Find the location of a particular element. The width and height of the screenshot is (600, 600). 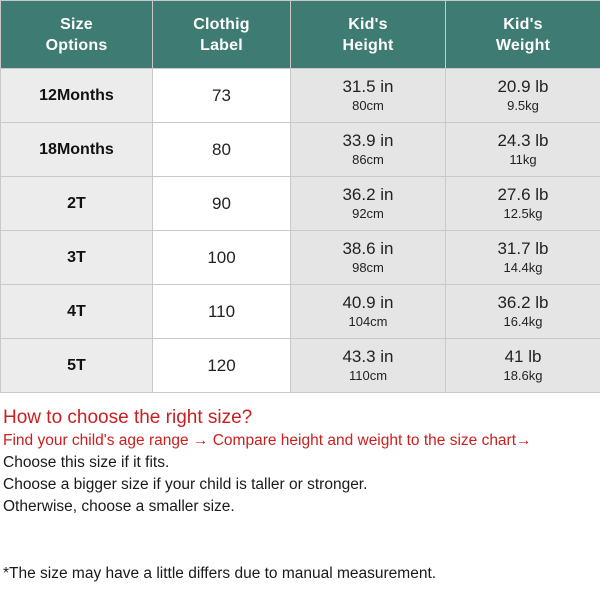

table-row: 2T 90 36.2 in 92cm 27.6 lb 12.5kg is located at coordinates (300, 203).